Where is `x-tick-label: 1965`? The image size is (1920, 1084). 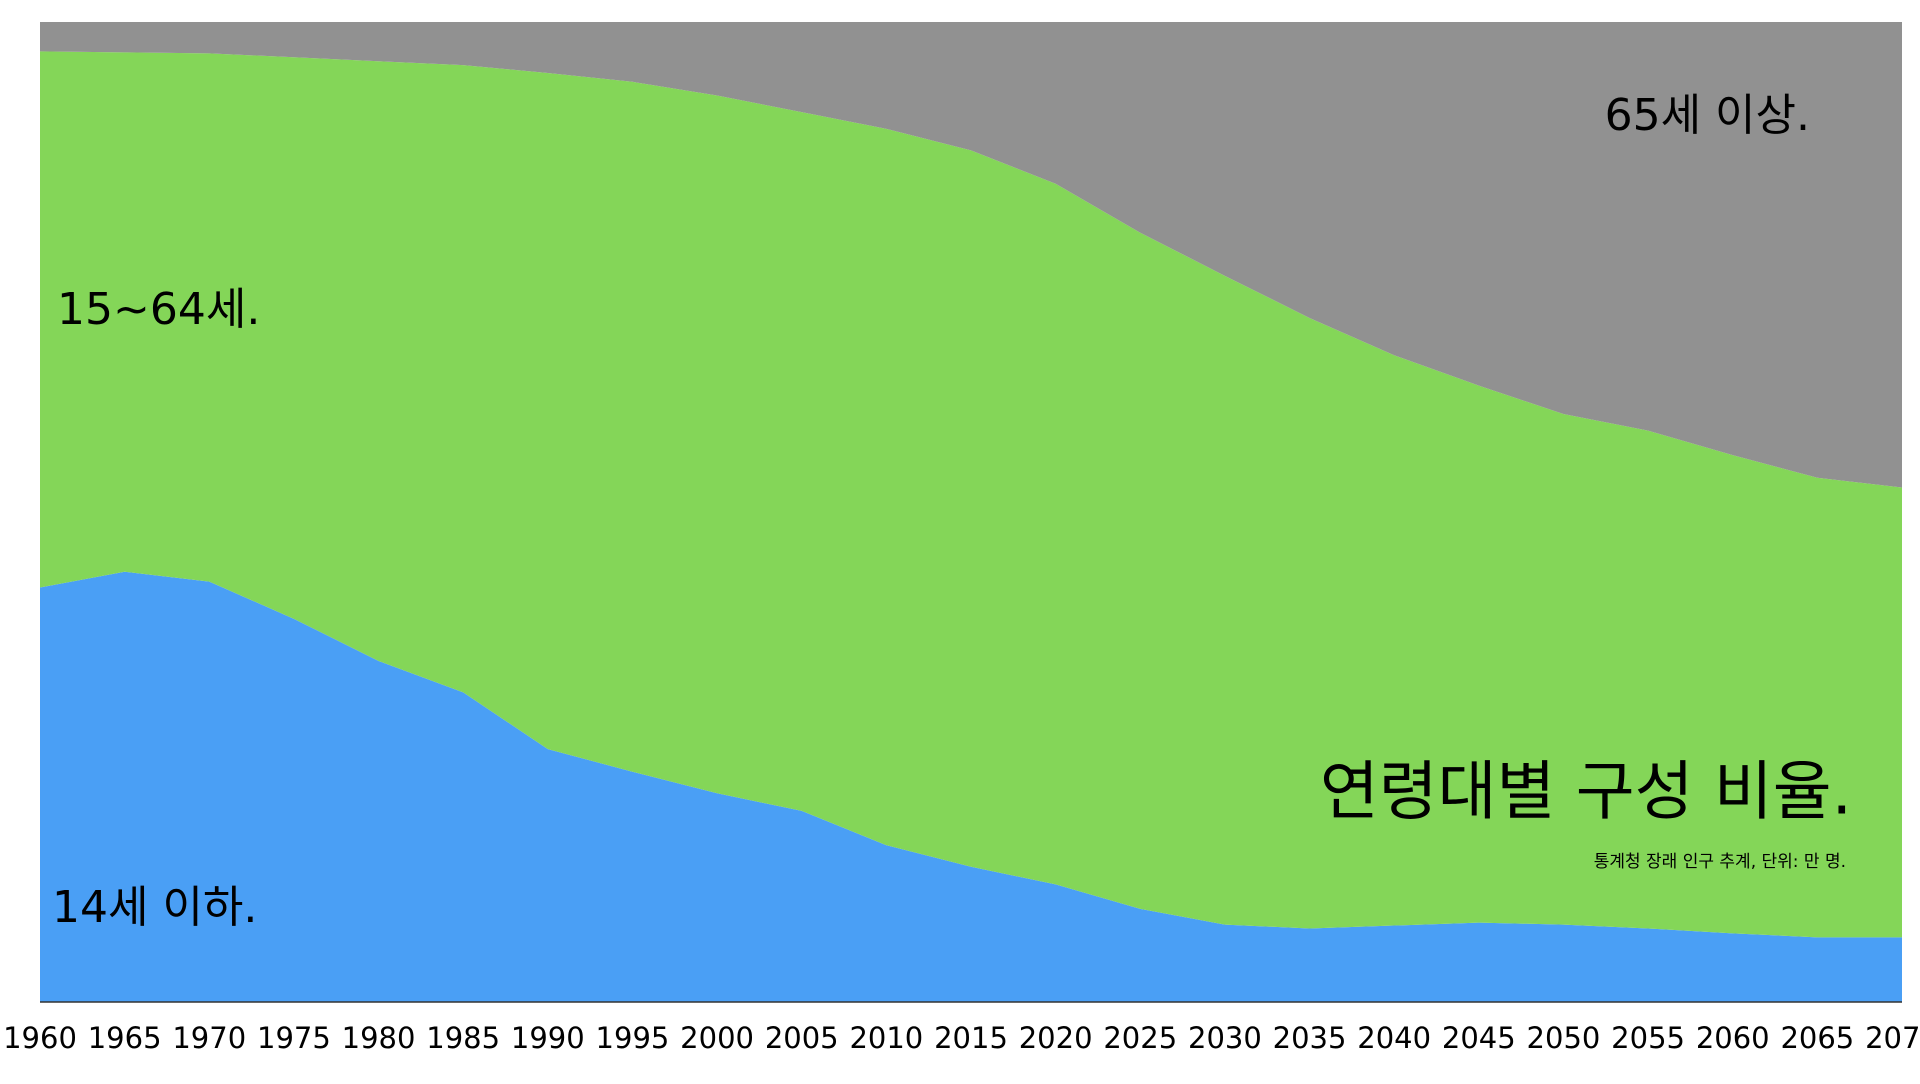
x-tick-label: 1965 is located at coordinates (125, 1038).